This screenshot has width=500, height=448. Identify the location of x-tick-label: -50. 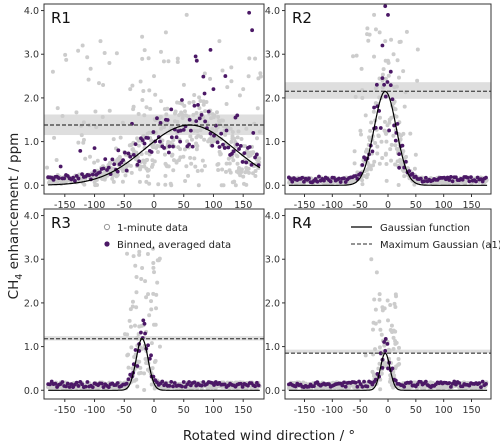
(360, 205).